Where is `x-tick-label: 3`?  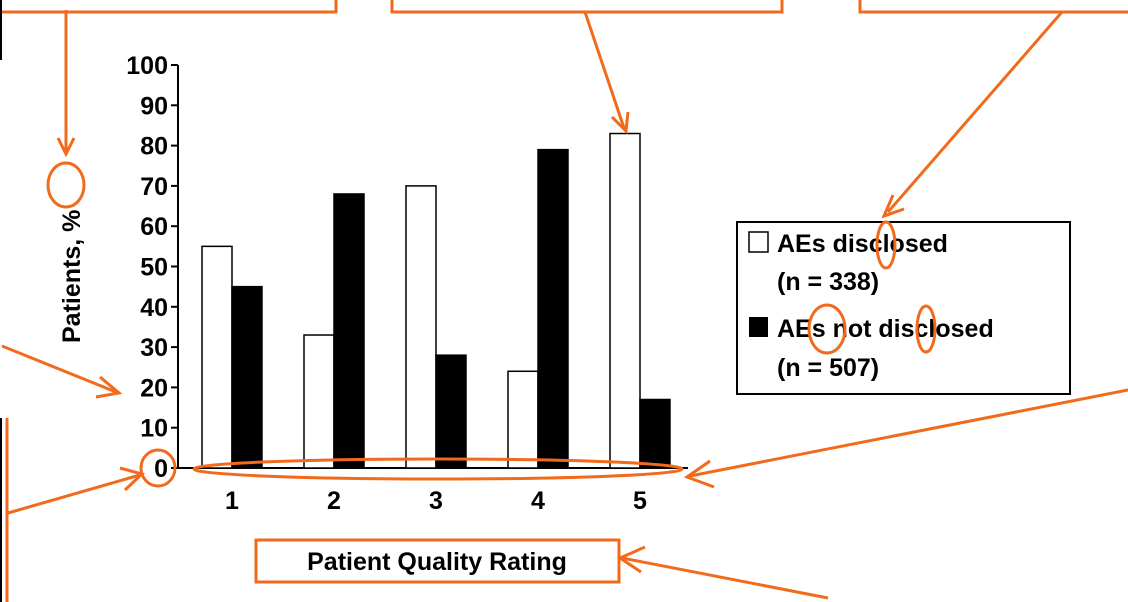
x-tick-label: 3 is located at coordinates (436, 501).